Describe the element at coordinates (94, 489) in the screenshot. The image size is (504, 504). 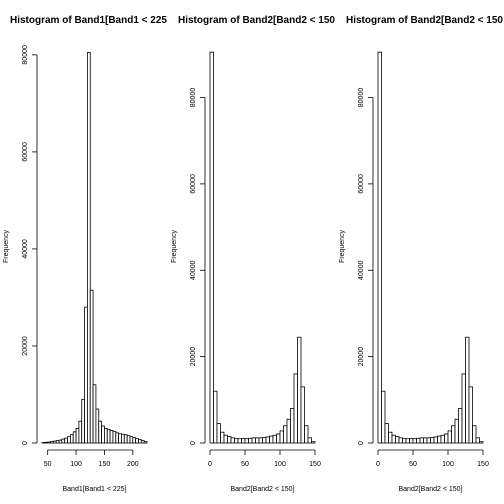
I see `x-axis-label: Band1[Band1 < 225]` at that location.